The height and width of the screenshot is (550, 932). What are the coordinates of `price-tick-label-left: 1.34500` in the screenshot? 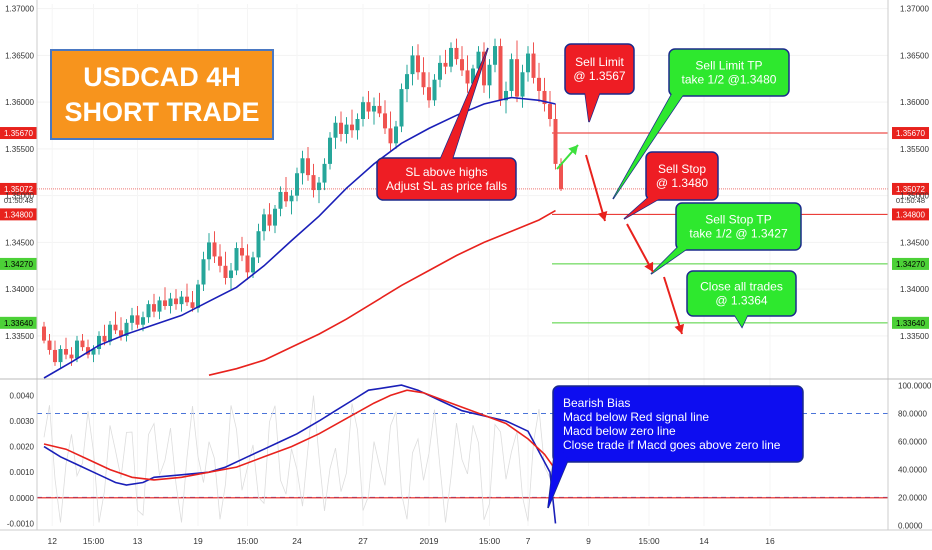 It's located at (19, 242).